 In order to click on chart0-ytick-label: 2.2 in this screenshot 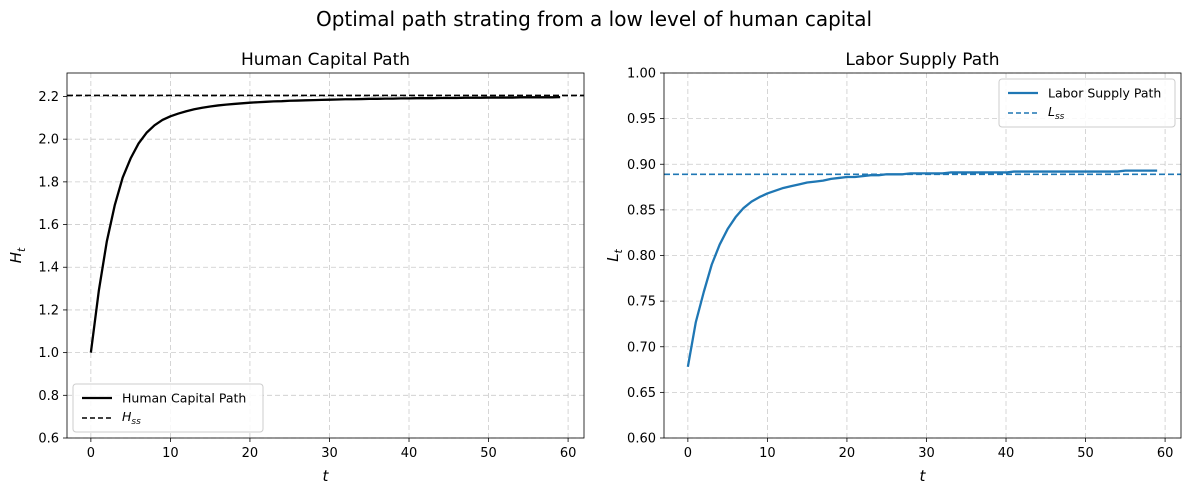, I will do `click(48, 97)`.